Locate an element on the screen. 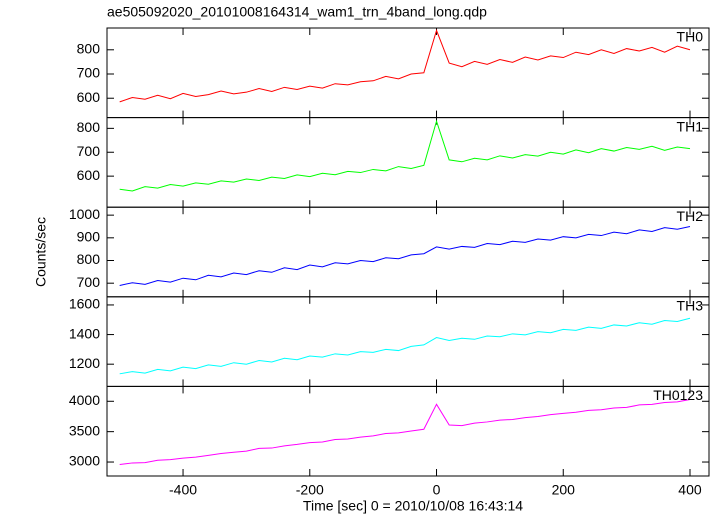 This screenshot has width=719, height=516. series-label: TH0 is located at coordinates (690, 37).